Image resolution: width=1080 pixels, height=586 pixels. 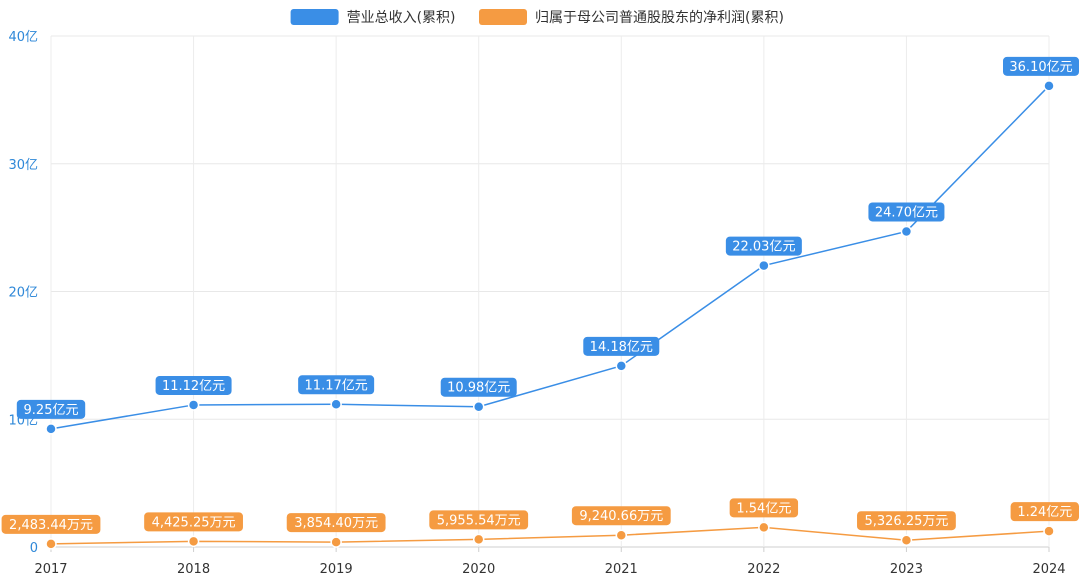 I want to click on data-label: 22.03亿元, so click(x=763, y=247).